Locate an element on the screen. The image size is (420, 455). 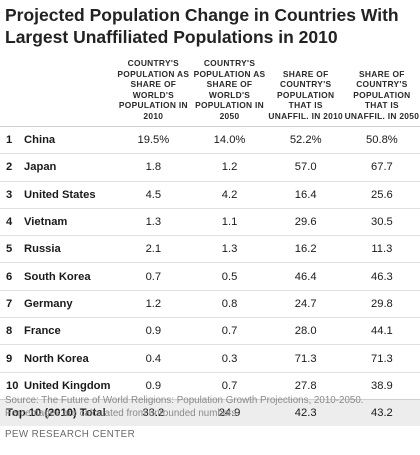
value-cell: 28.0 is located at coordinates (305, 331).